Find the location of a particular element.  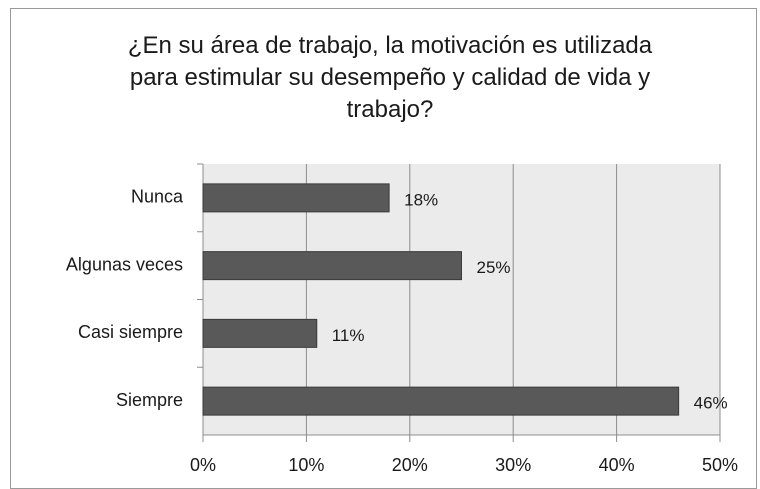

x-tick-label: 50% is located at coordinates (720, 465).